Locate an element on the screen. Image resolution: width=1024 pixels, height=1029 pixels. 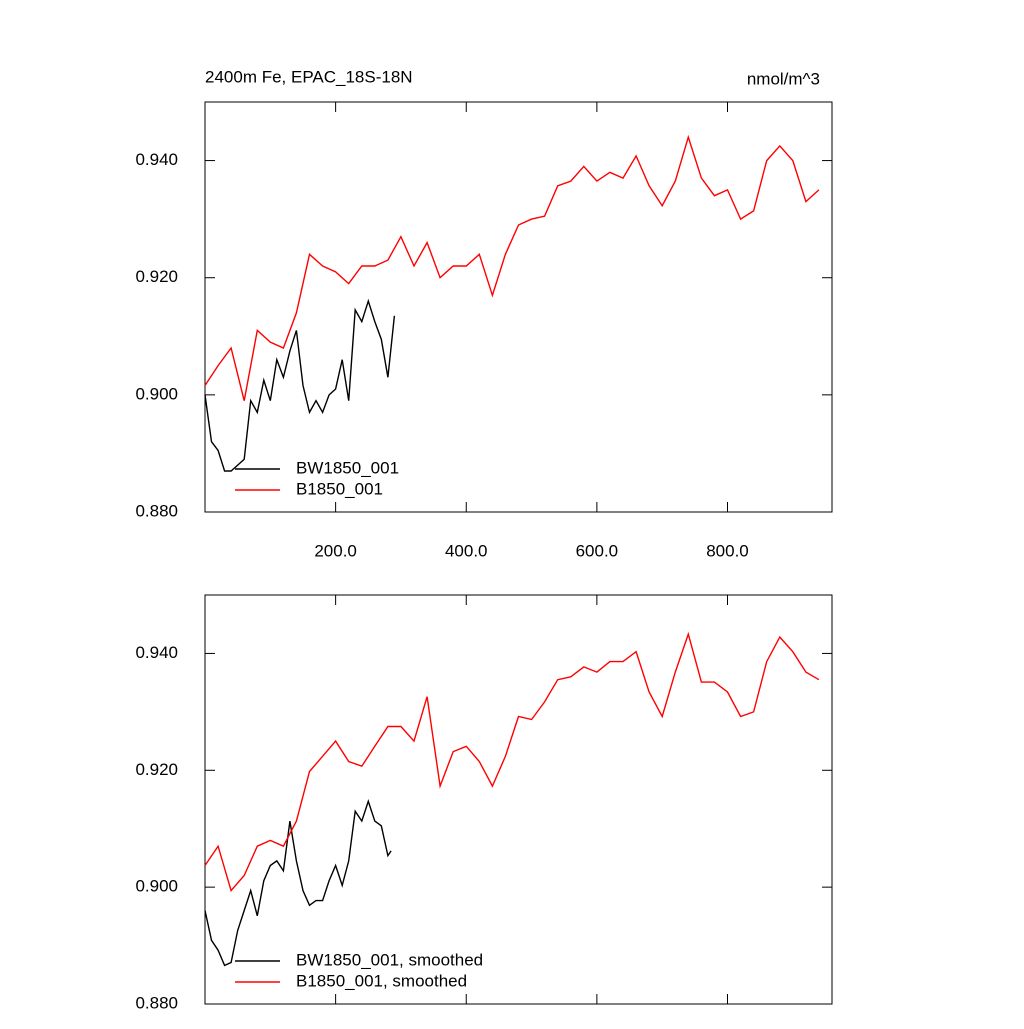
x-tick-label: 600.0 is located at coordinates (597, 550).